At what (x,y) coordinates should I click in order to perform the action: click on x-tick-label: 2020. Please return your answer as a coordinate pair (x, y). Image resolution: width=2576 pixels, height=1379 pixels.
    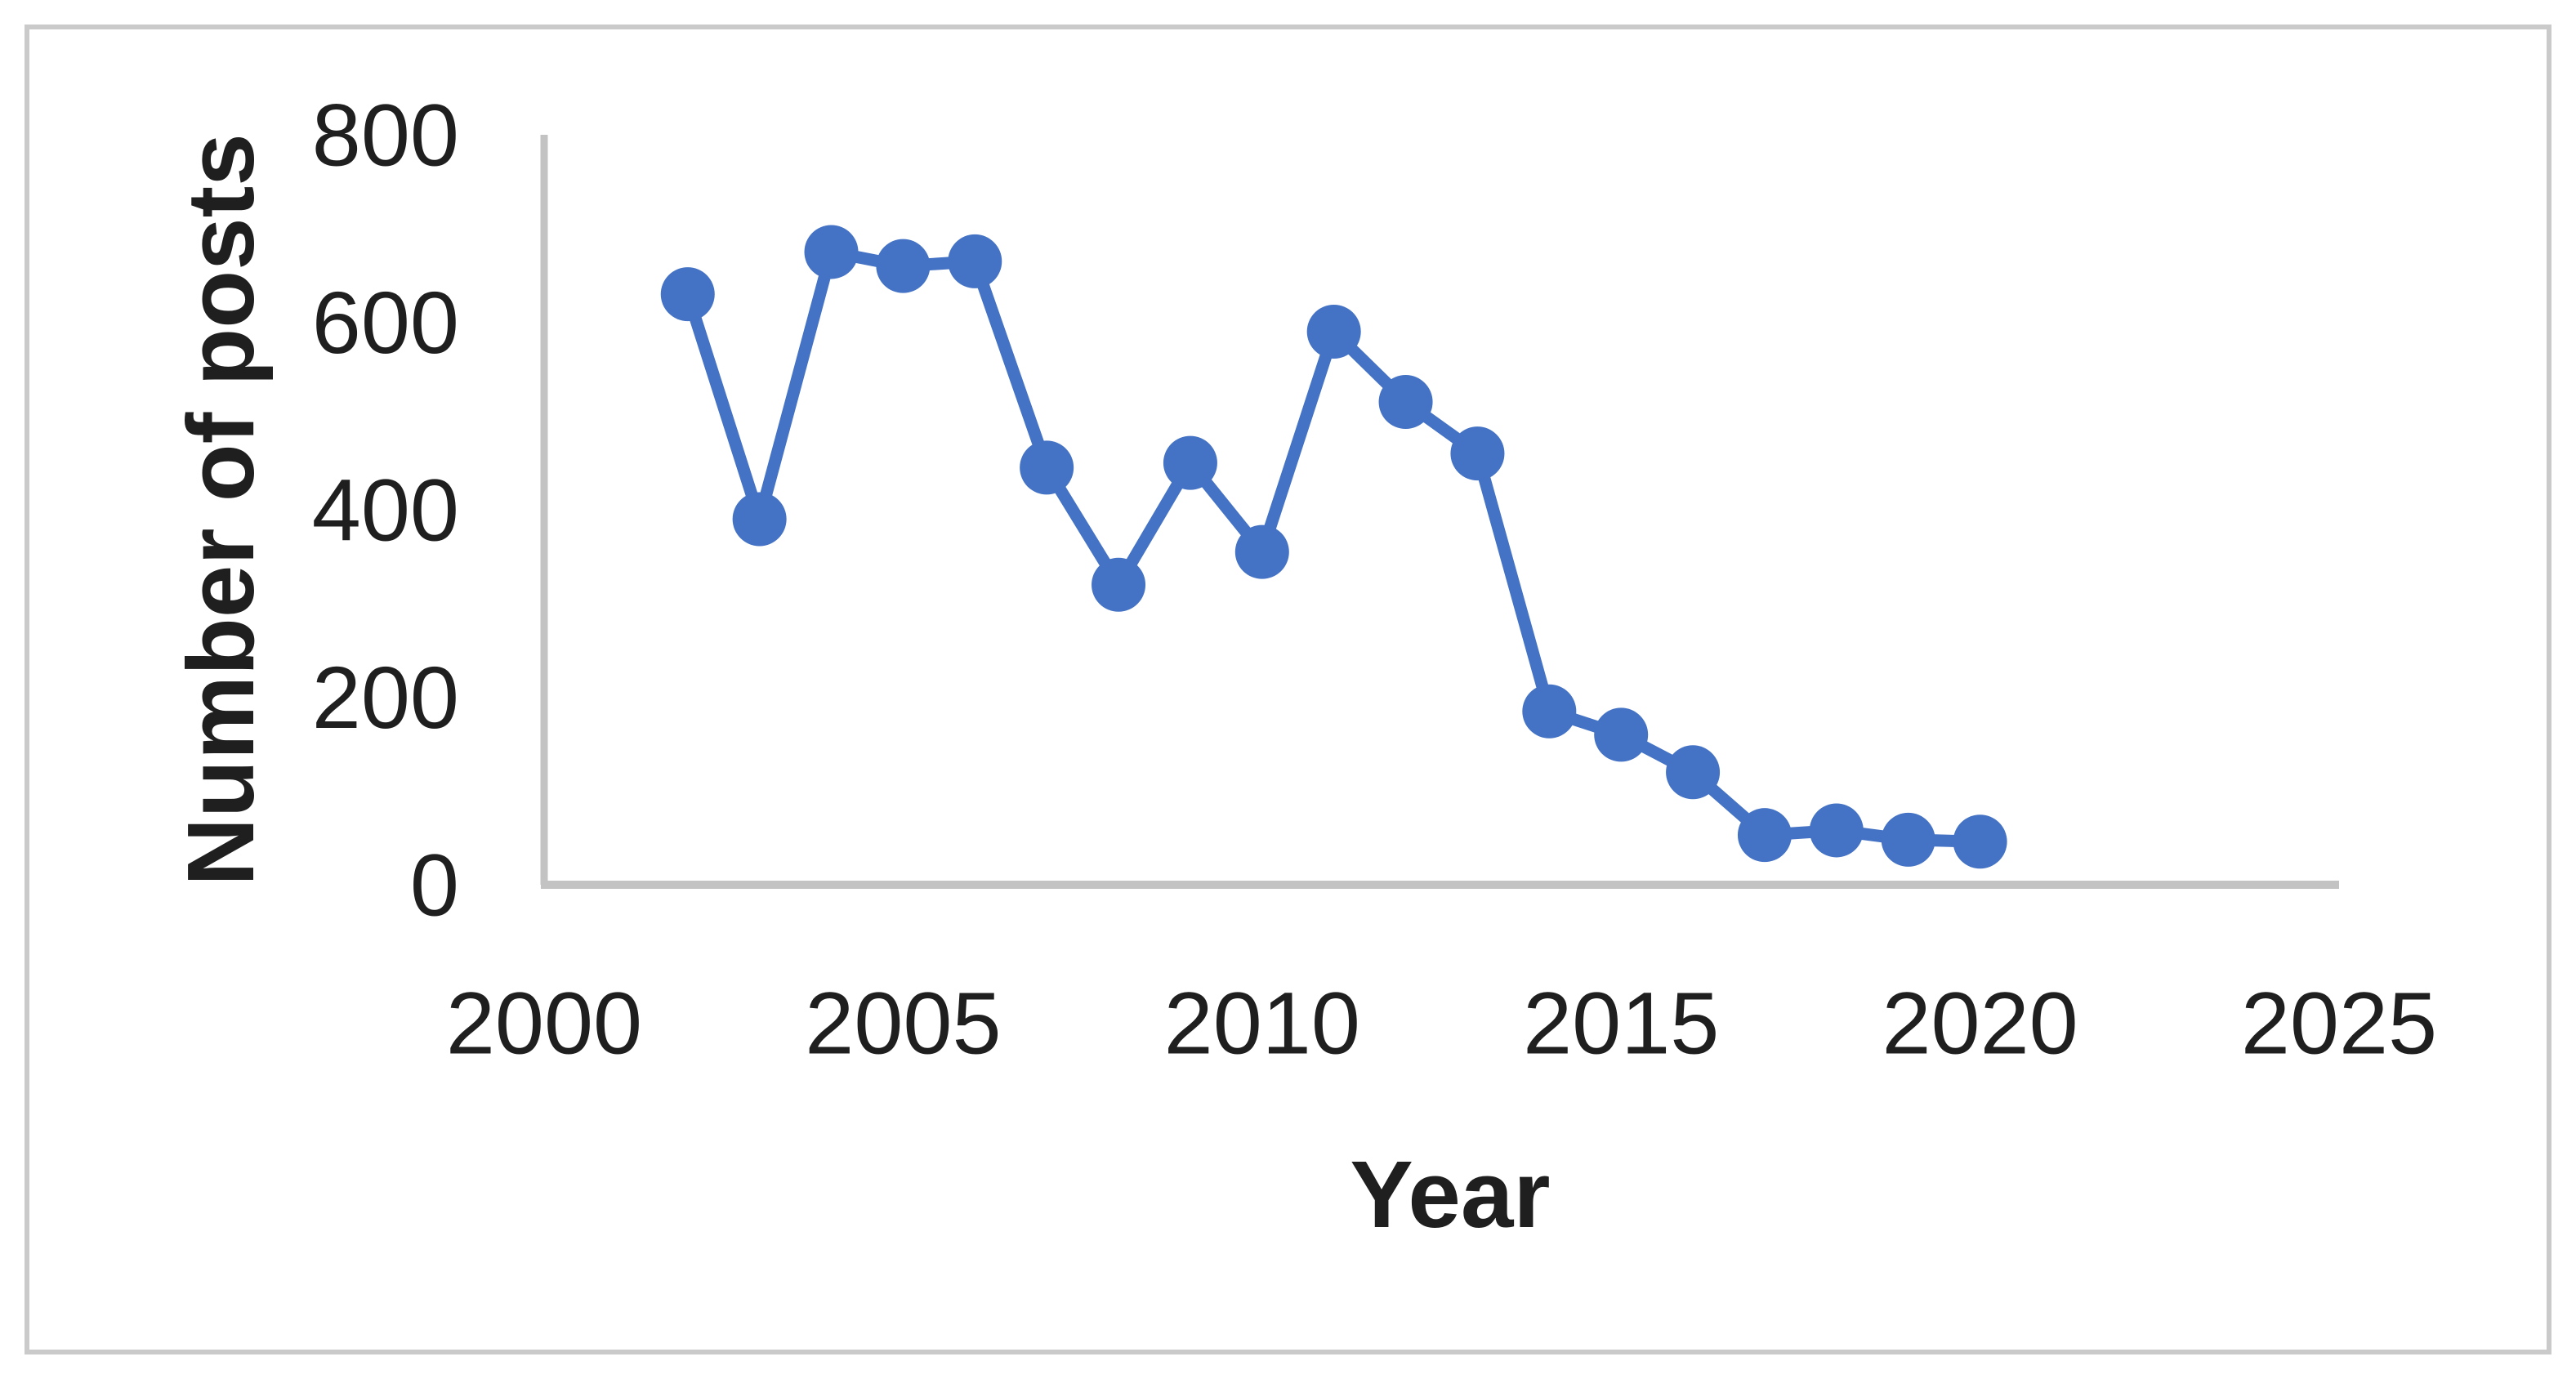
    Looking at the image, I should click on (1980, 1023).